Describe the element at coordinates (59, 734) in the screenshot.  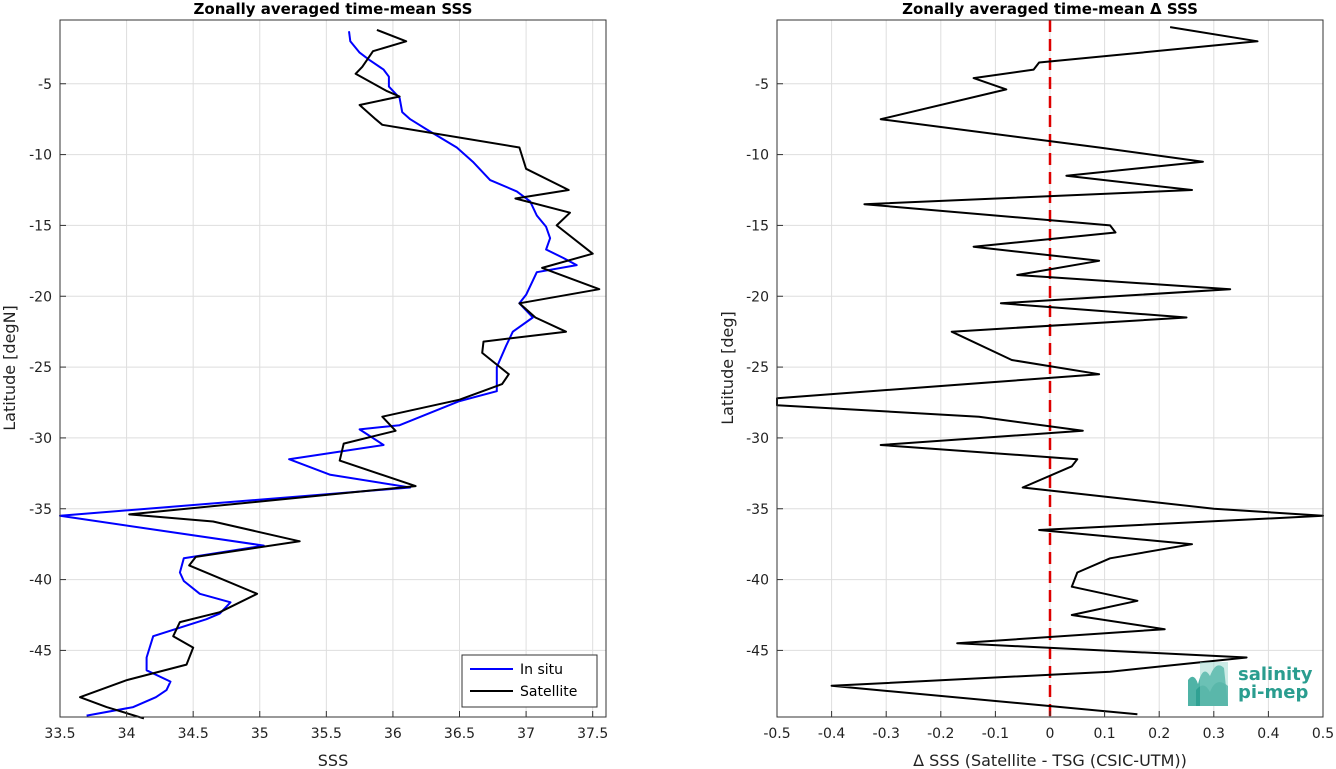
I see `x-tick-label: 33.5` at that location.